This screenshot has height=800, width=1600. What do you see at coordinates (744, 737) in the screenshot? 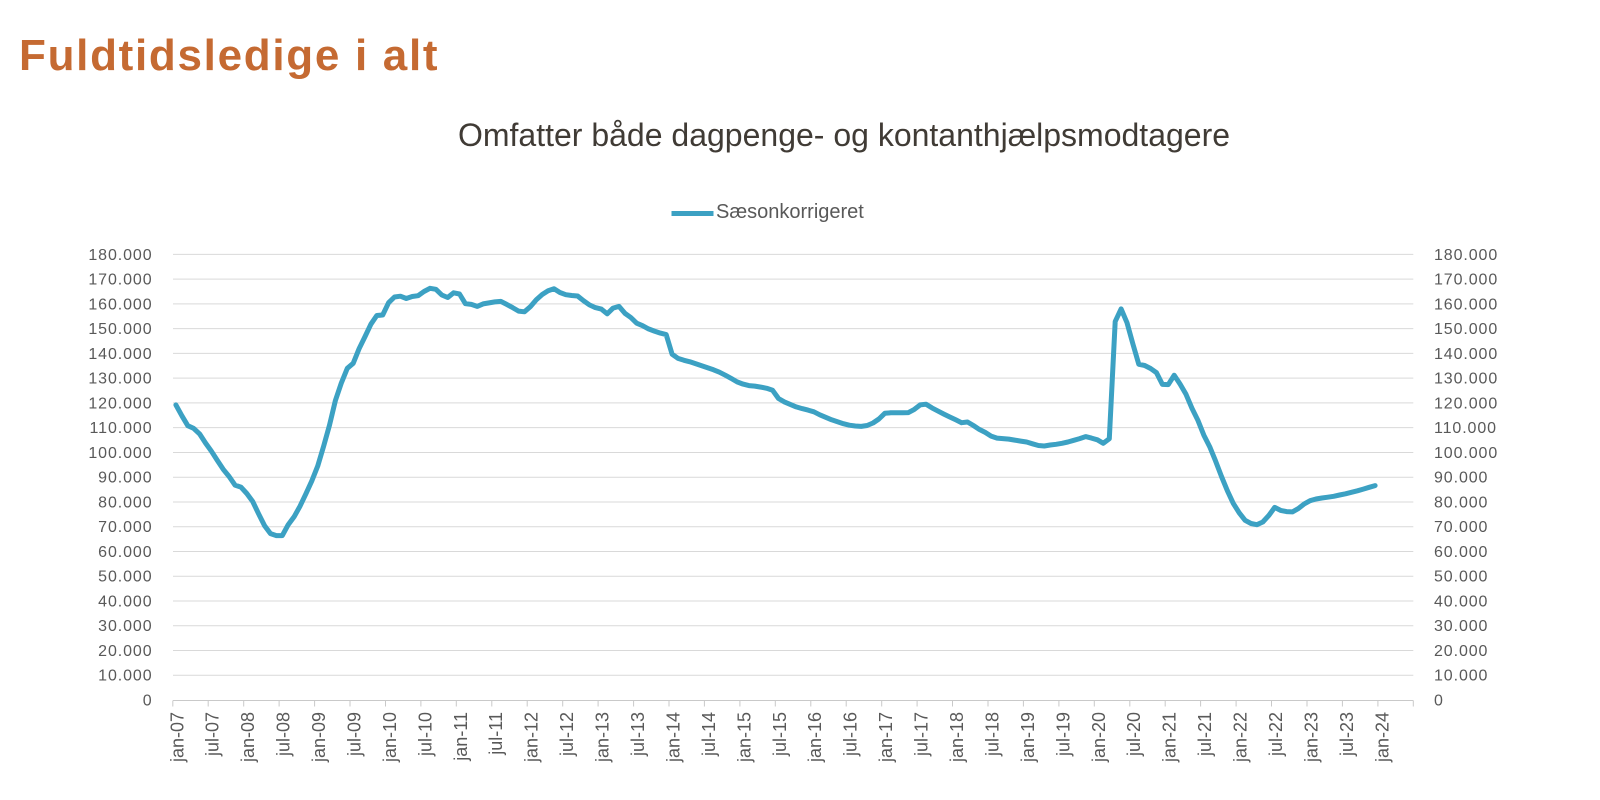
I see `svg-text: jan-15` at bounding box center [744, 737].